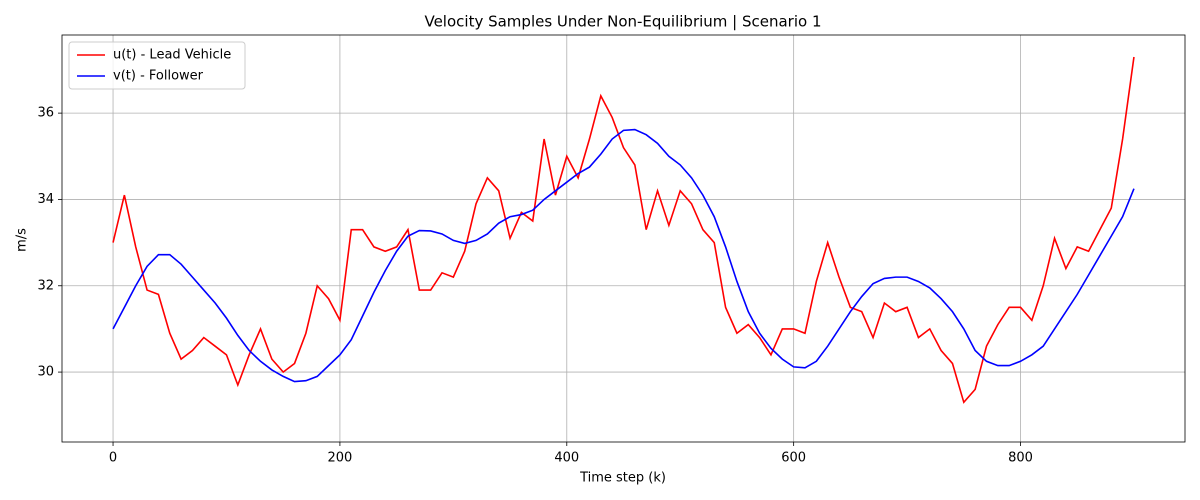 The width and height of the screenshot is (1200, 500). What do you see at coordinates (172, 55) in the screenshot?
I see `legend-label: u(t) - Lead Vehicle` at bounding box center [172, 55].